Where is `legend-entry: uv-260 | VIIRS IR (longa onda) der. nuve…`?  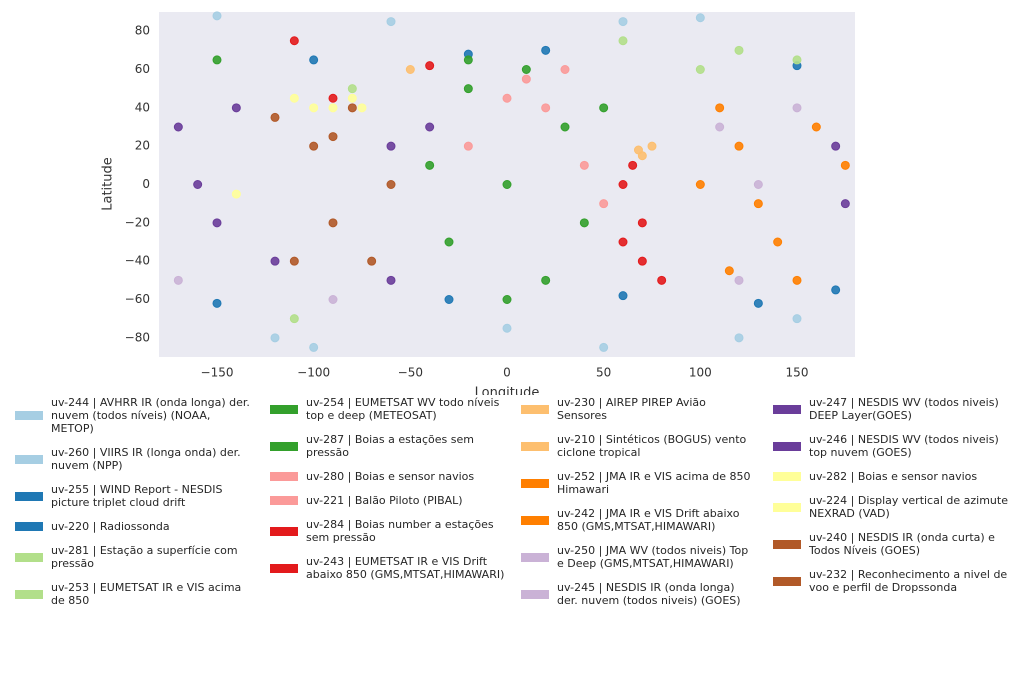 legend-entry: uv-260 | VIIRS IR (longa onda) der. nuve… is located at coordinates (133, 459).